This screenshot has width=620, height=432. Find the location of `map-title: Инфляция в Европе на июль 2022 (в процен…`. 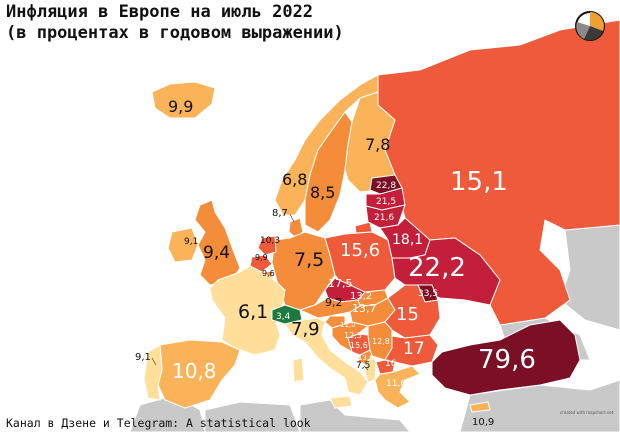

map-title: Инфляция в Европе на июль 2022 (в процен… is located at coordinates (175, 23).